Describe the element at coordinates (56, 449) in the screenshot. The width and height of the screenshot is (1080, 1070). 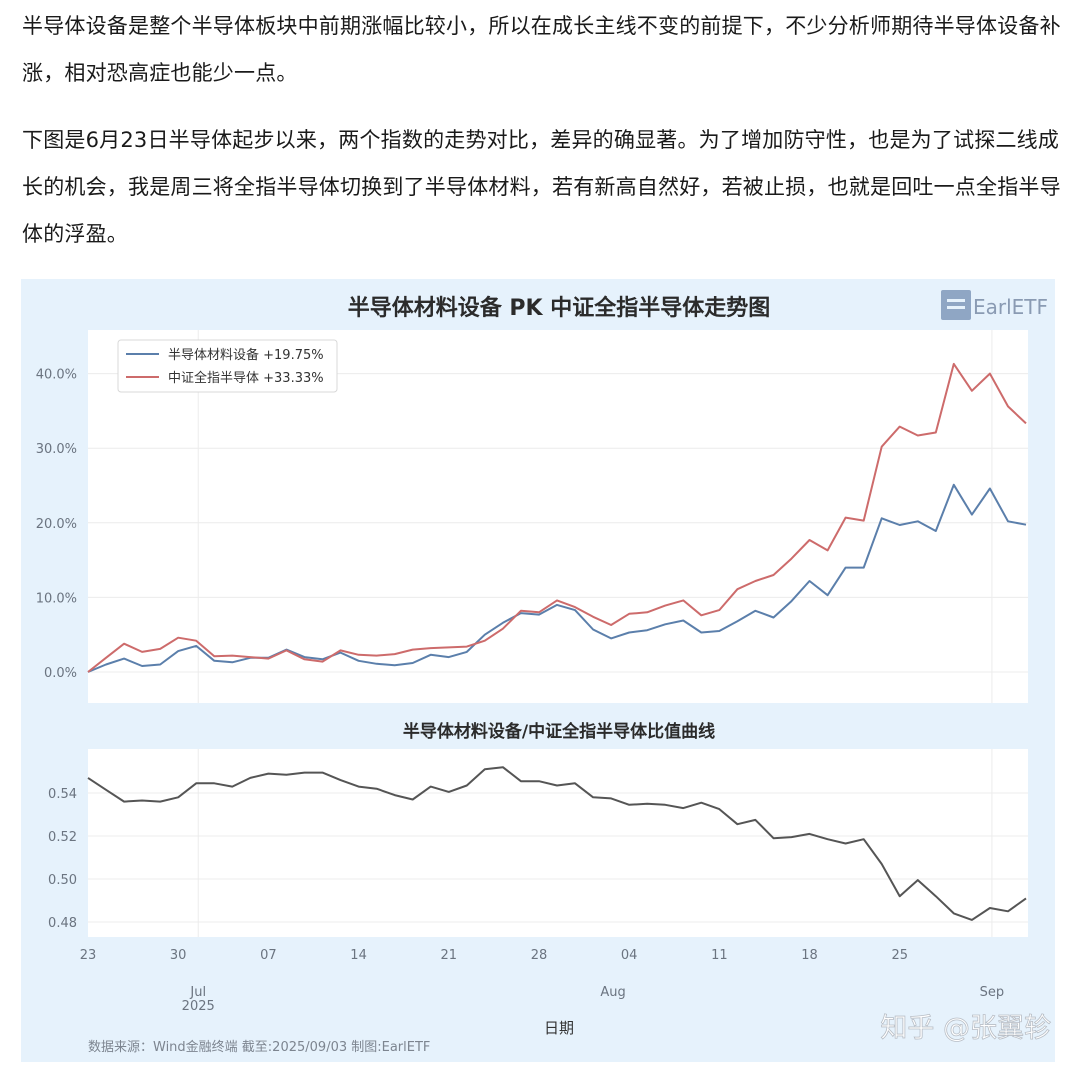
I see `y-tick-label: 30.0%` at that location.